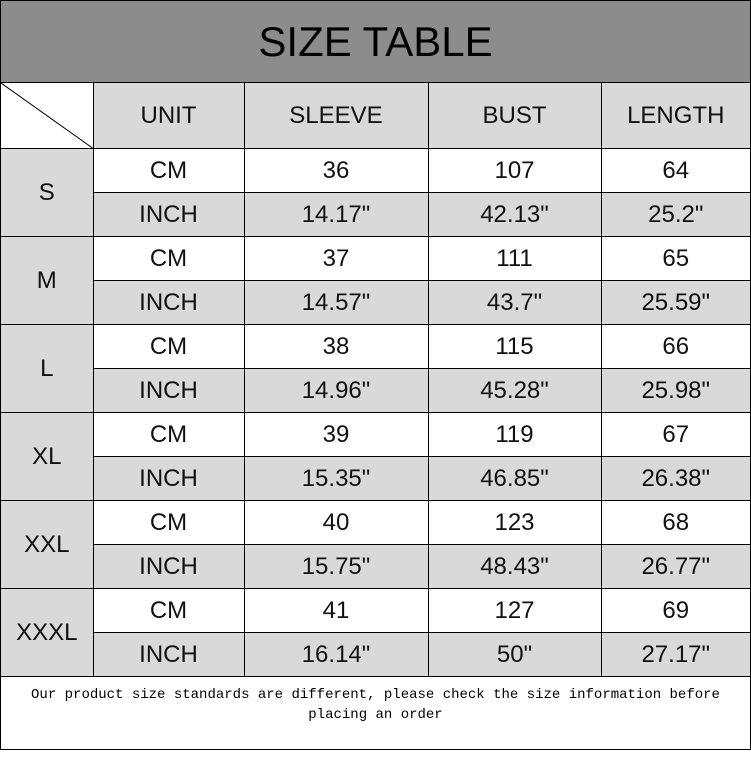 The height and width of the screenshot is (757, 751). Describe the element at coordinates (514, 566) in the screenshot. I see `bust-cell: 48.43"` at that location.